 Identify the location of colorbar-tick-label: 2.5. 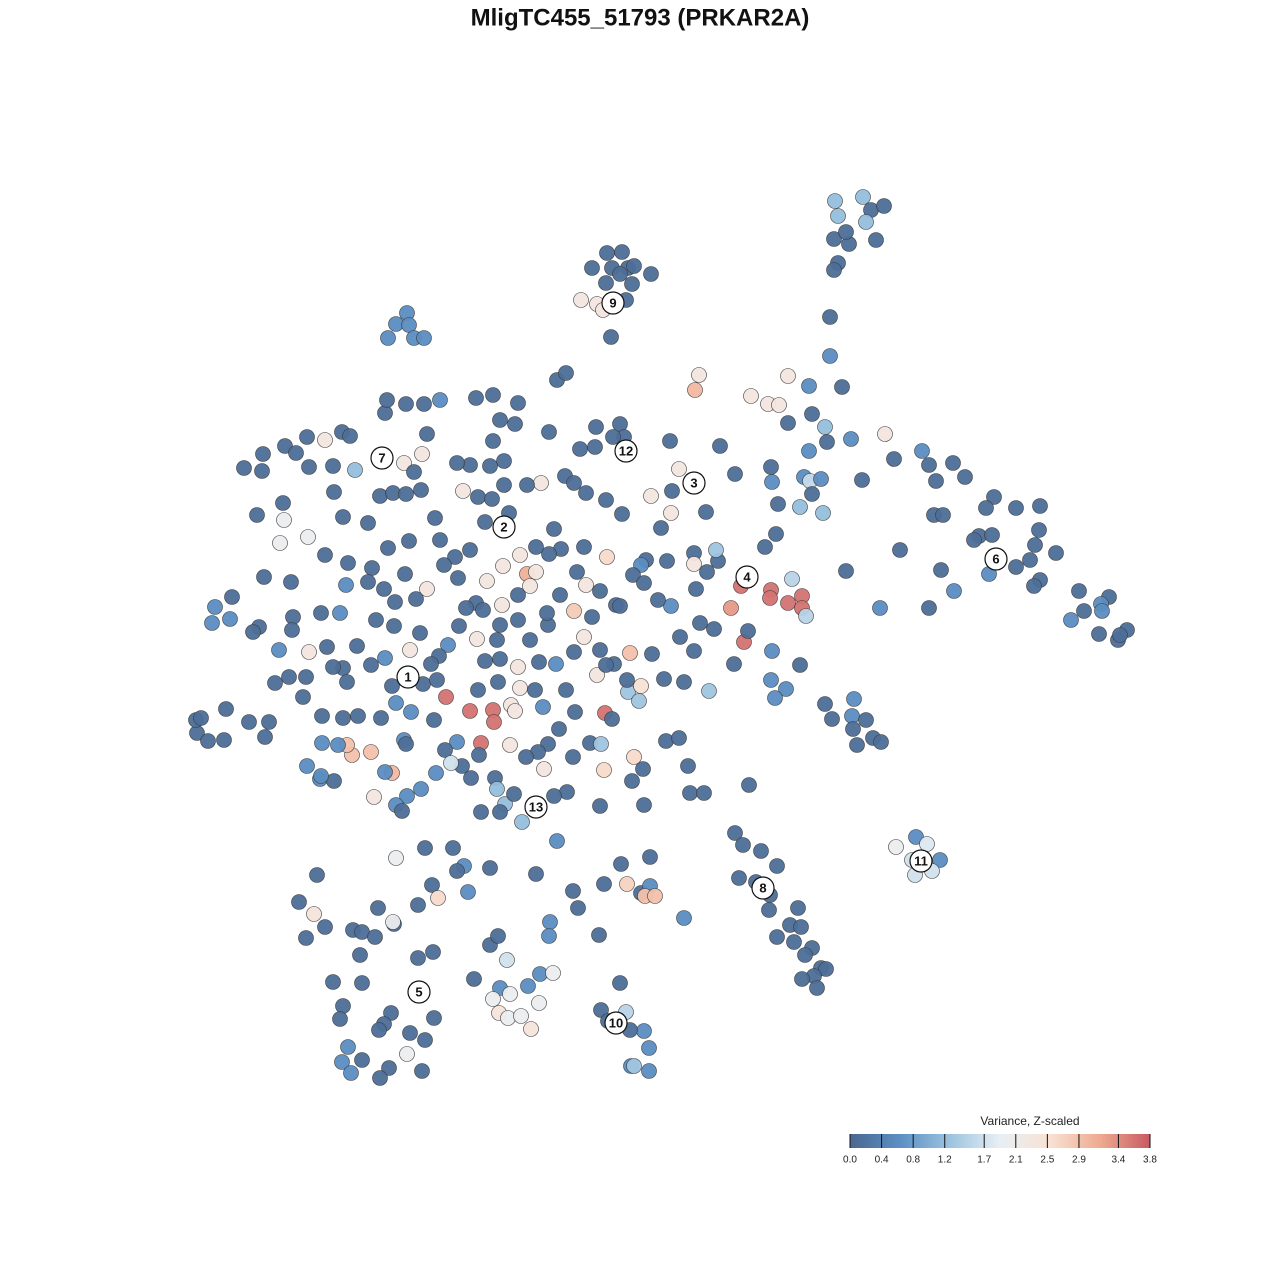
(1047, 1160).